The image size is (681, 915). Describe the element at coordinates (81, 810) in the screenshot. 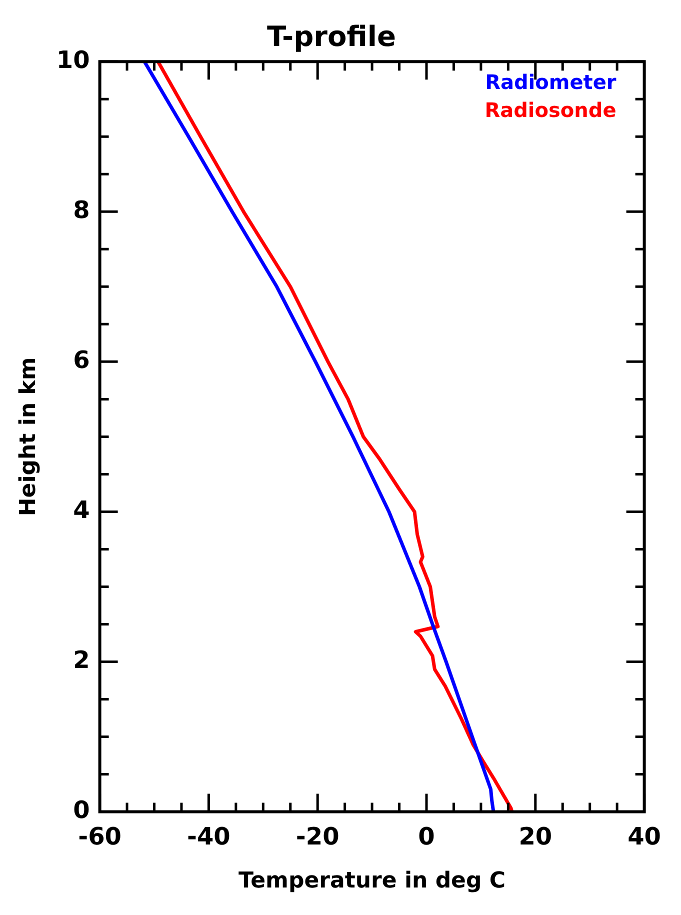

I see `y-tick-label: 0` at that location.